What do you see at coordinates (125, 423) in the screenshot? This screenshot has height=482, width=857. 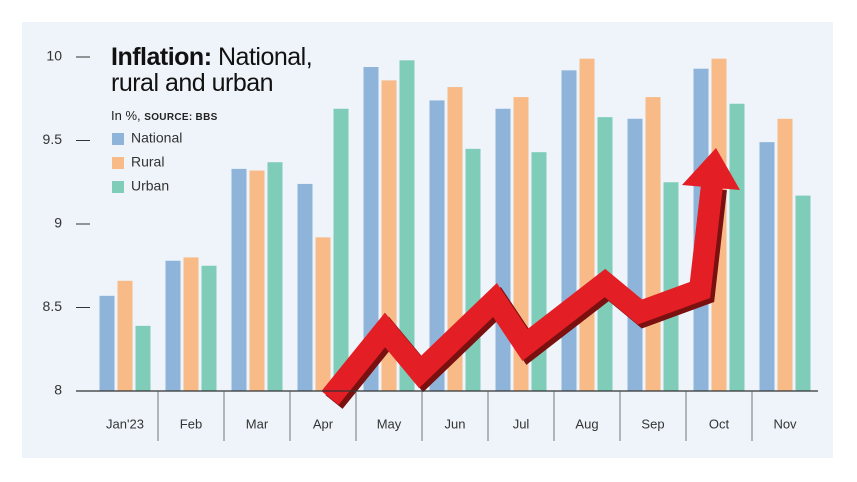 I see `x-tick-label: Jan'23` at bounding box center [125, 423].